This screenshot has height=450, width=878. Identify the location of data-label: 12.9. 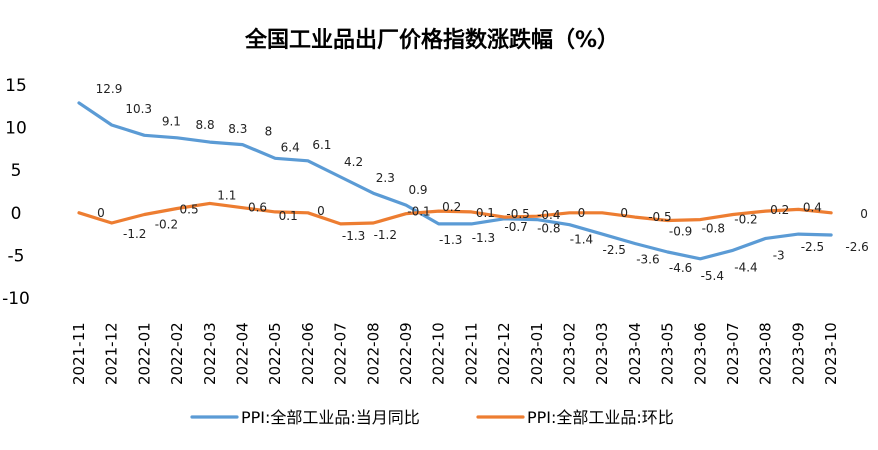
(109, 89).